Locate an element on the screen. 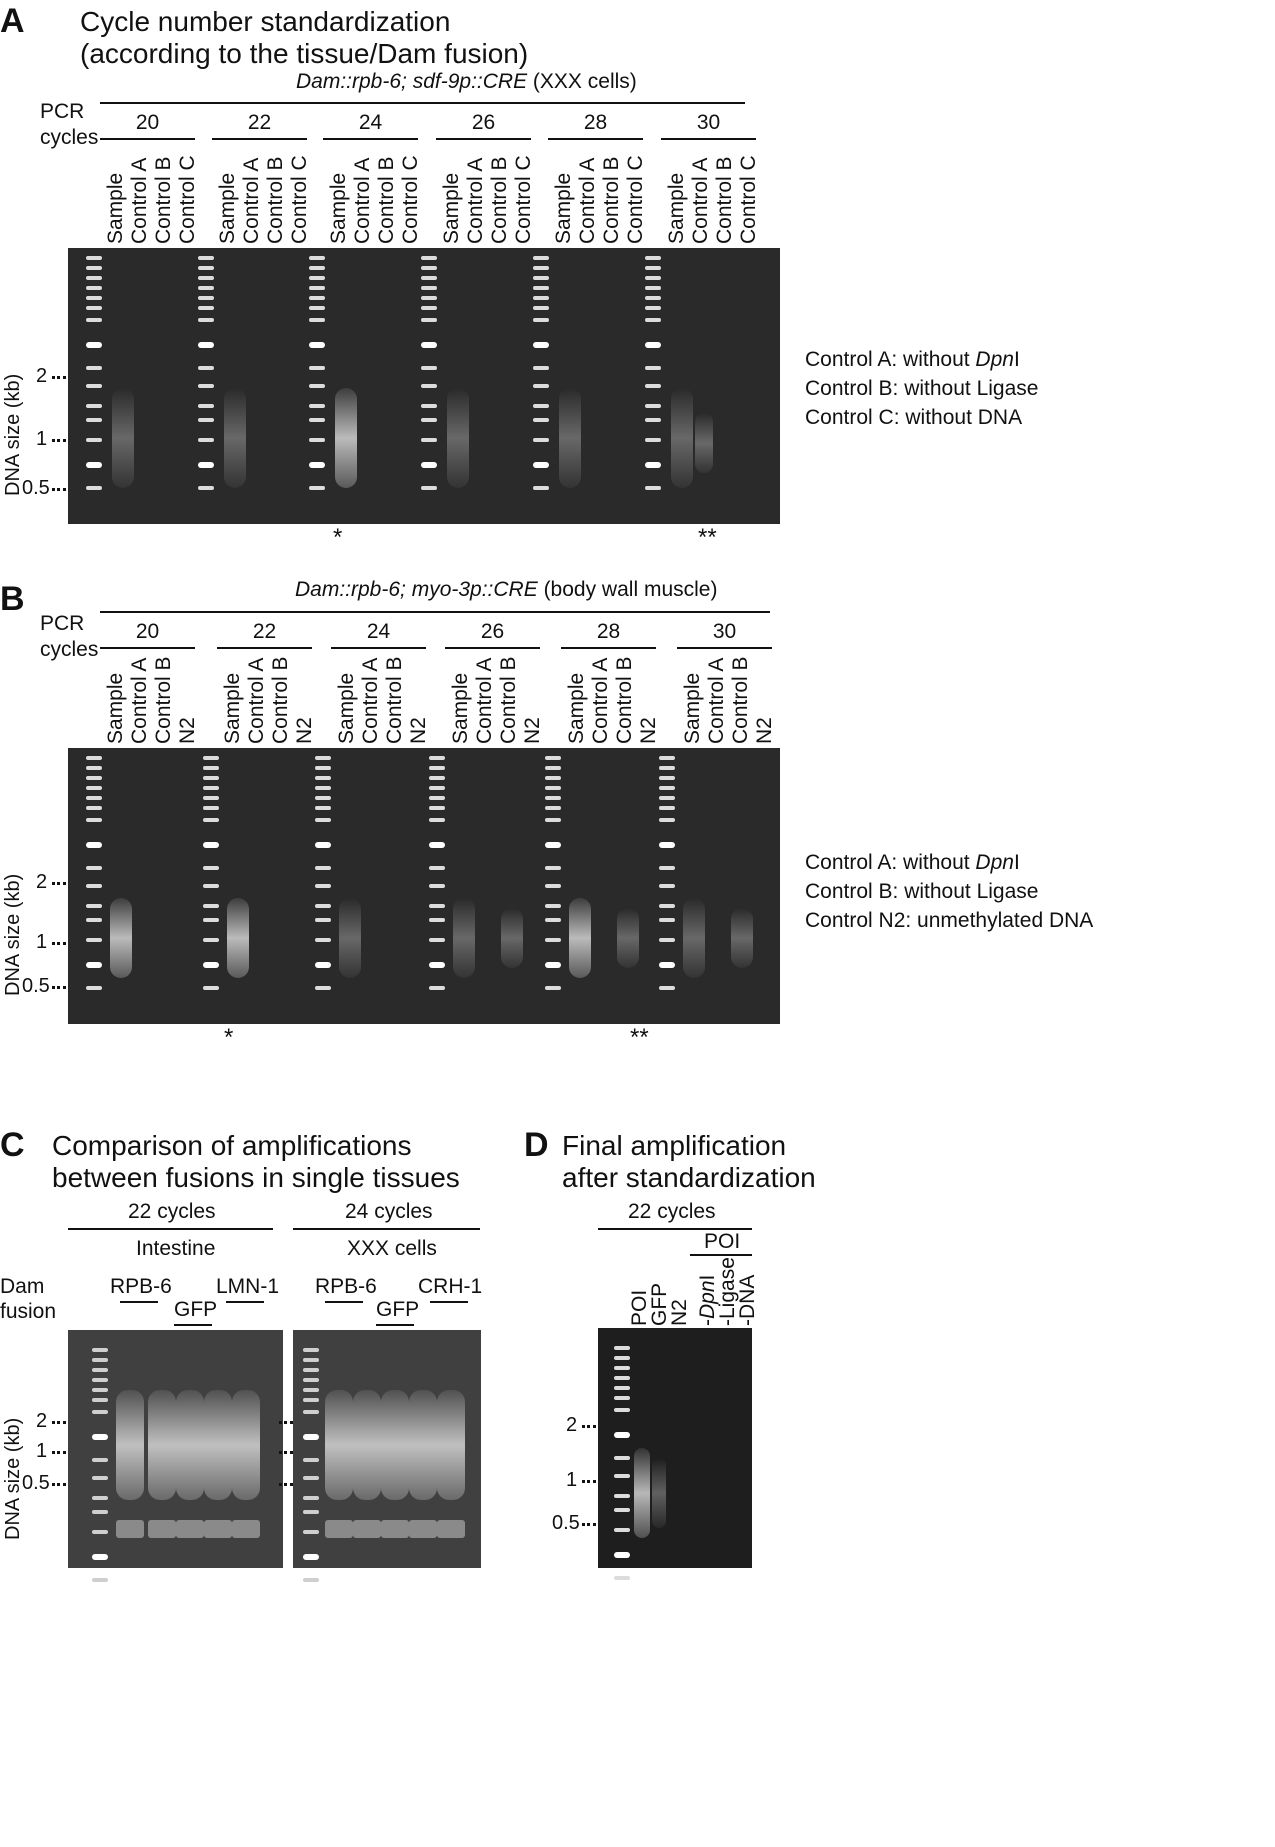 Image resolution: width=1275 pixels, height=1847 pixels. panel-a-letter: A is located at coordinates (12, 21).